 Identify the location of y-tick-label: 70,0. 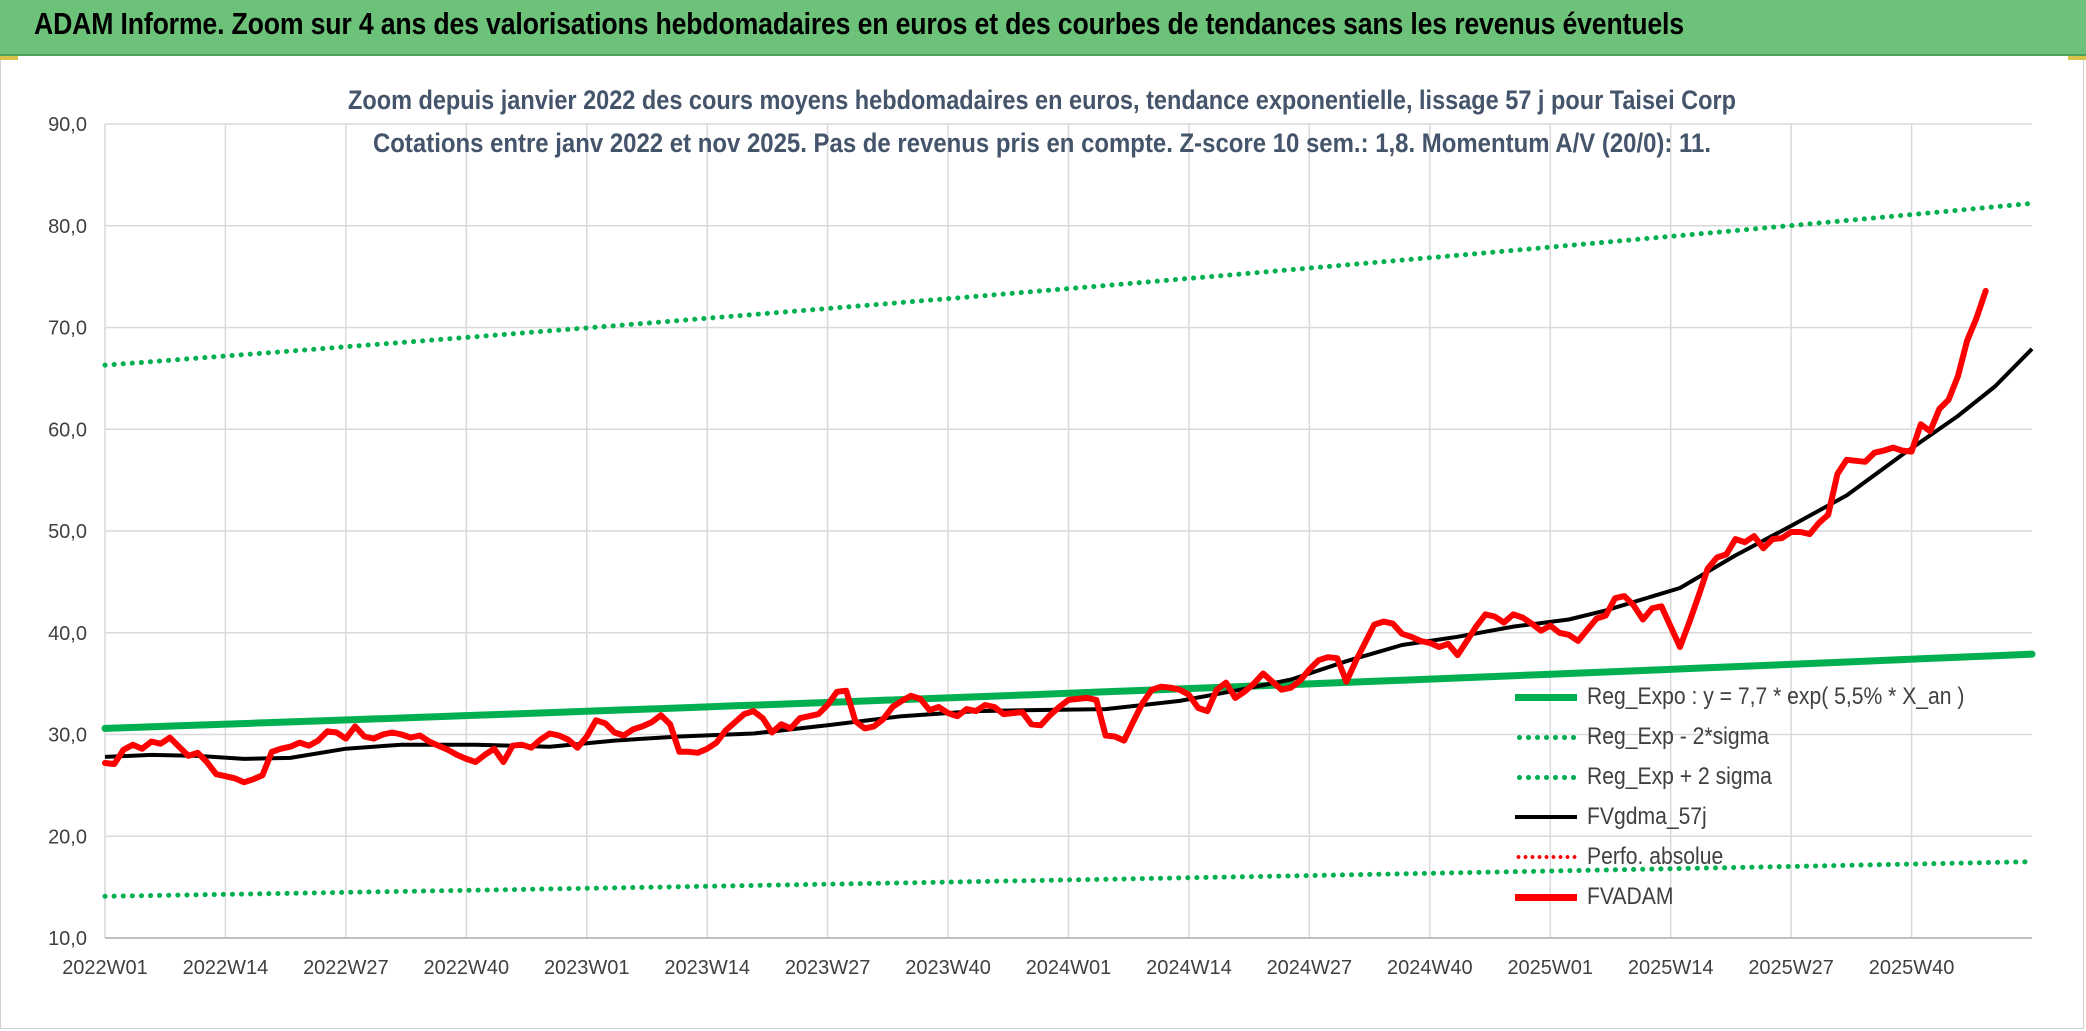
(67, 329).